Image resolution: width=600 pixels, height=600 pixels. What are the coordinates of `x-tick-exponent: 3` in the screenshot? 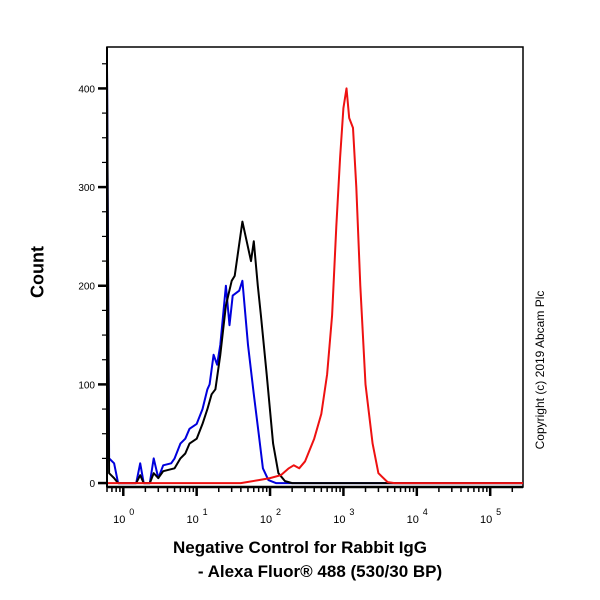 It's located at (351, 512).